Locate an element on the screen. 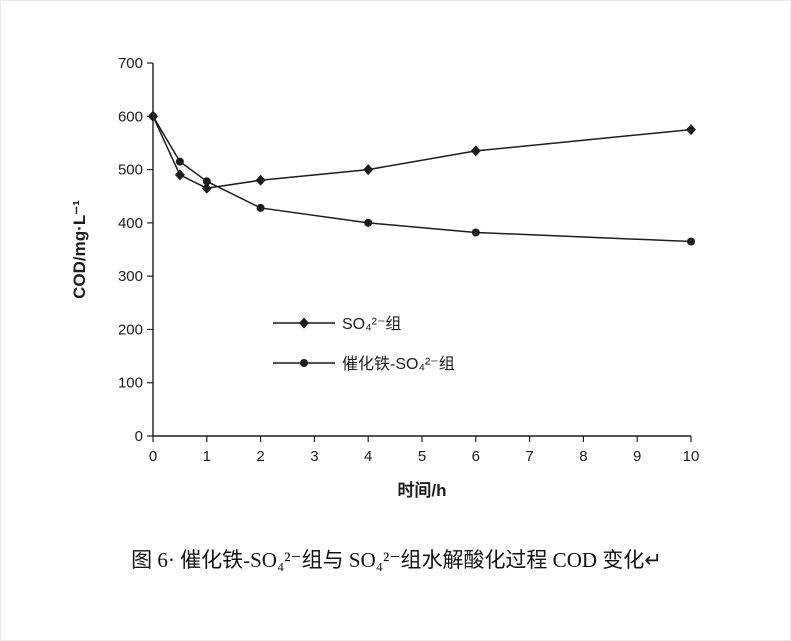 This screenshot has height=641, width=791. legend-label-0: SO₄²⁻组 is located at coordinates (371, 324).